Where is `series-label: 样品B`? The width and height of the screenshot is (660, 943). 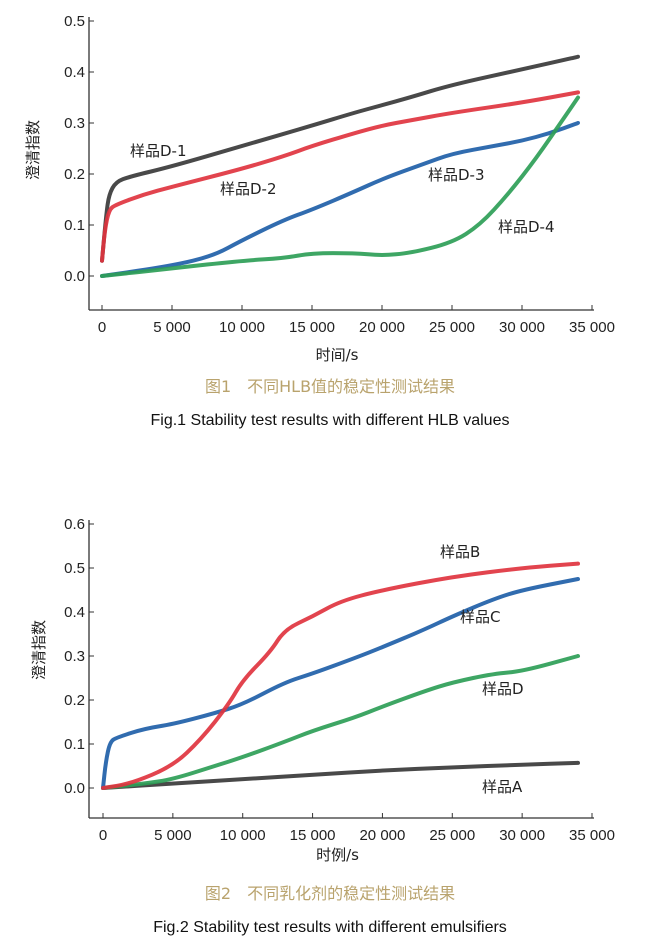
series-label: 样品B is located at coordinates (460, 552).